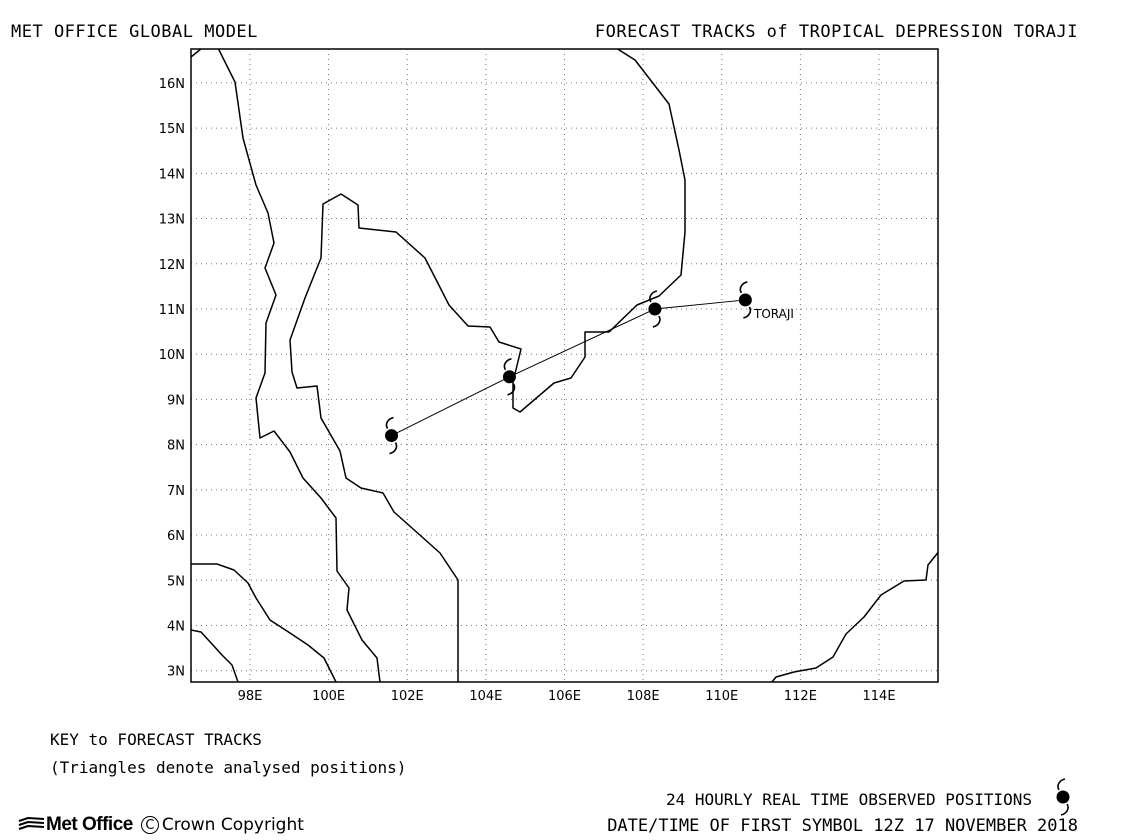  Describe the element at coordinates (773, 314) in the screenshot. I see `storm-name-label: TORAJI` at that location.